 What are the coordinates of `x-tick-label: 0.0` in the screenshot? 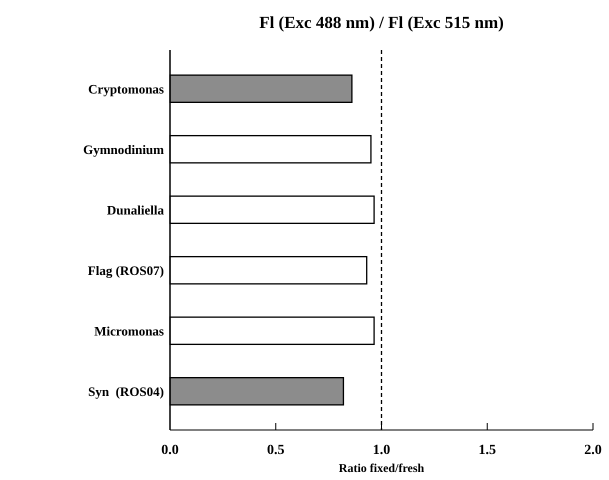 It's located at (170, 450).